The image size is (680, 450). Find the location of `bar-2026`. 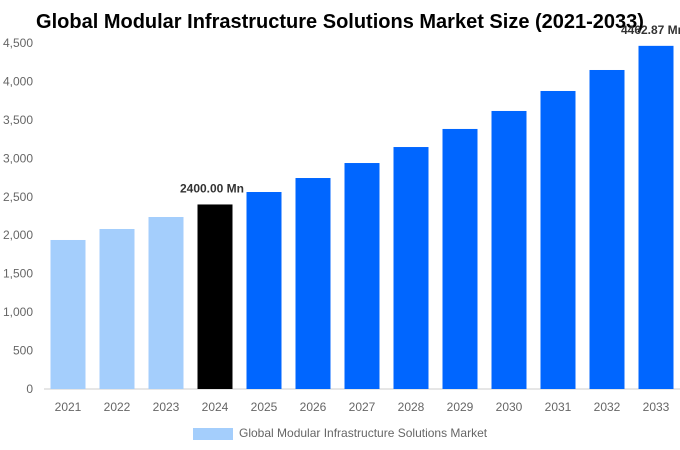

bar-2026 is located at coordinates (313, 283).